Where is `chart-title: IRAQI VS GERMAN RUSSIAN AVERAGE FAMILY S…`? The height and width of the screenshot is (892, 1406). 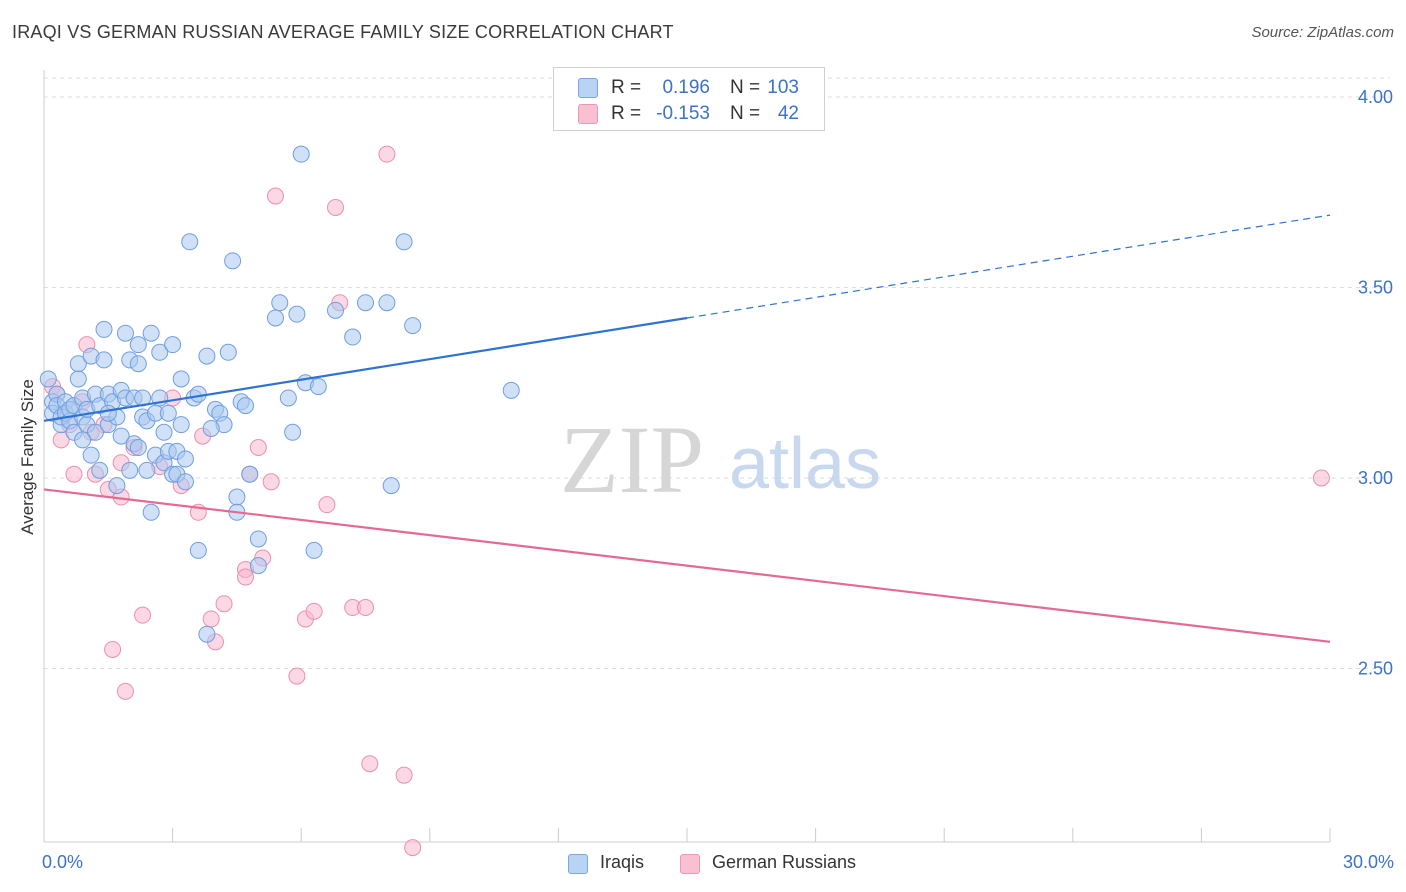
chart-title: IRAQI VS GERMAN RUSSIAN AVERAGE FAMILY S… is located at coordinates (343, 32).